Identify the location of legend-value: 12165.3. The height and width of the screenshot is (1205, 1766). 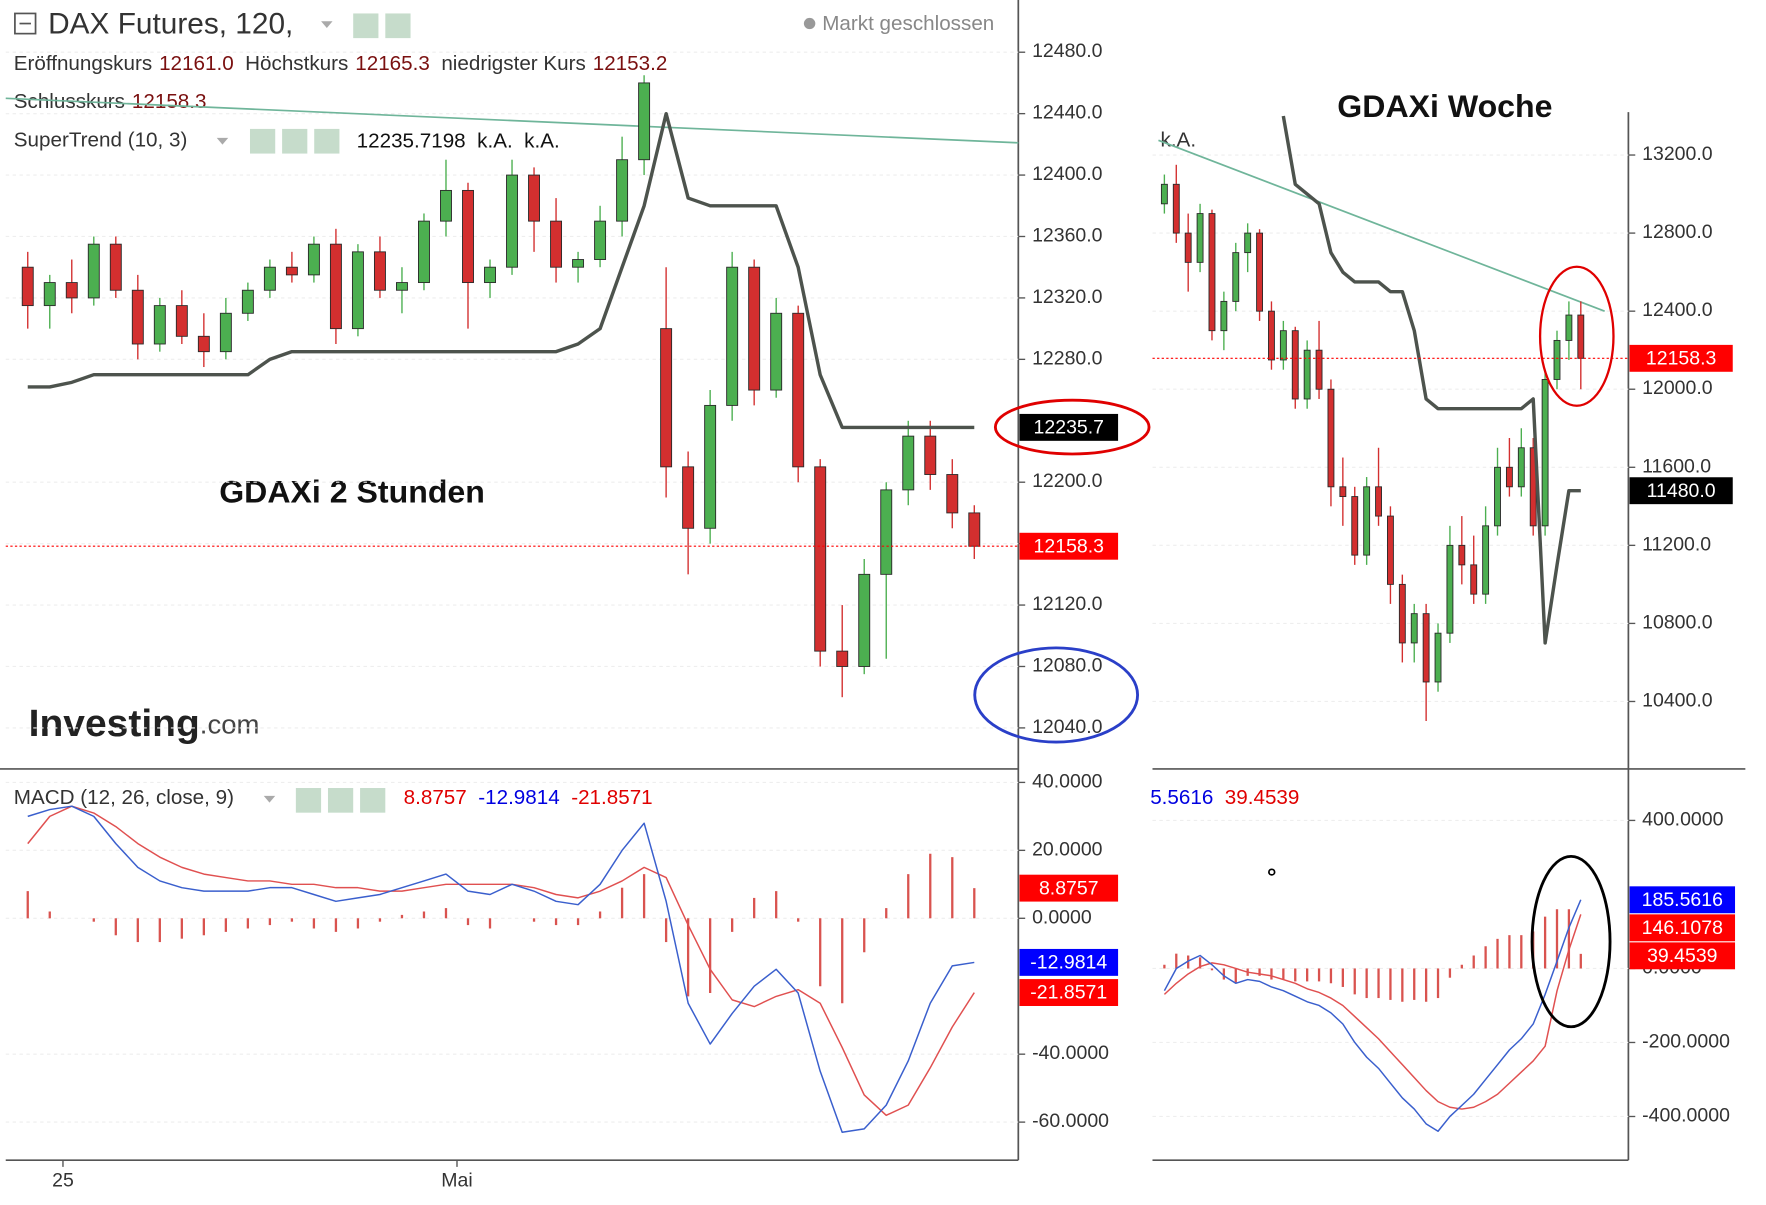
(392, 65).